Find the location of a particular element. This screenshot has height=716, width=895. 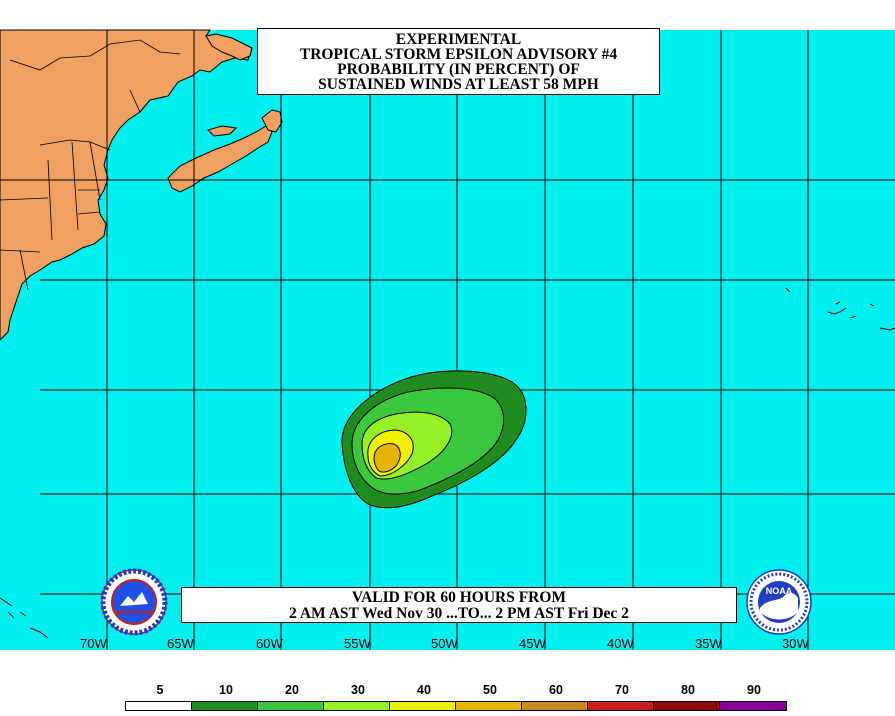

legend-threshold-label: 90 is located at coordinates (754, 690).